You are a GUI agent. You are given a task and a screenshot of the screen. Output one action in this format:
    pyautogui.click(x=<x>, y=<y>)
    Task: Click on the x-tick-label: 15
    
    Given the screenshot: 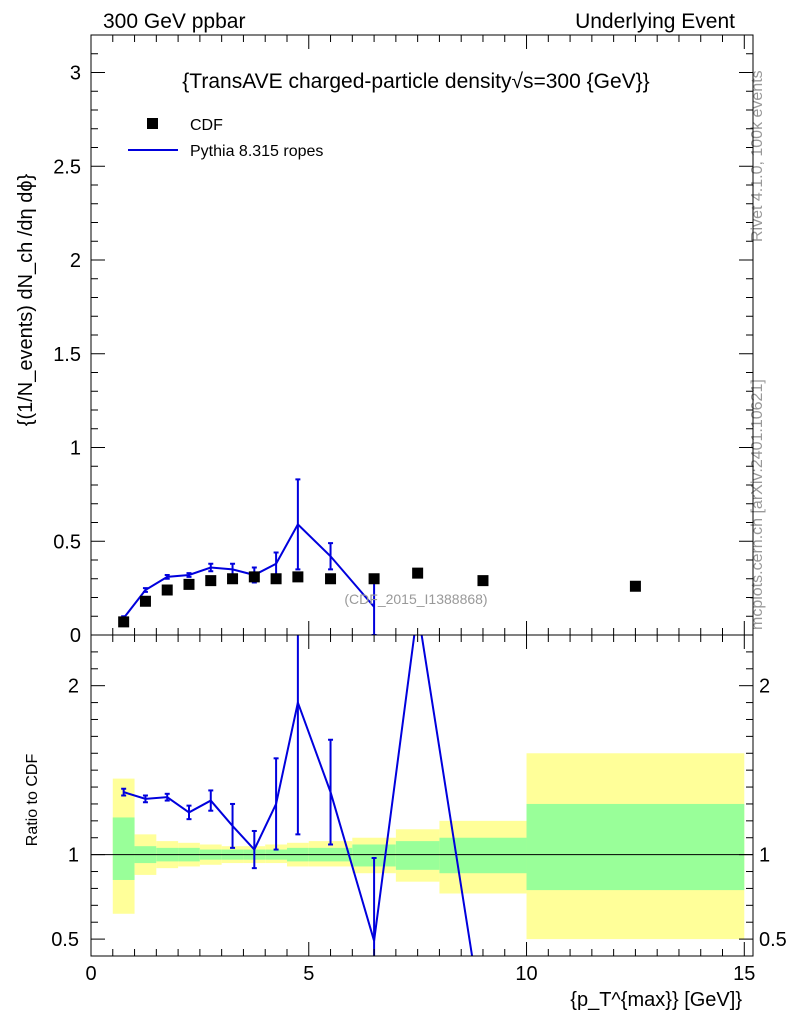 What is the action you would take?
    pyautogui.click(x=744, y=974)
    